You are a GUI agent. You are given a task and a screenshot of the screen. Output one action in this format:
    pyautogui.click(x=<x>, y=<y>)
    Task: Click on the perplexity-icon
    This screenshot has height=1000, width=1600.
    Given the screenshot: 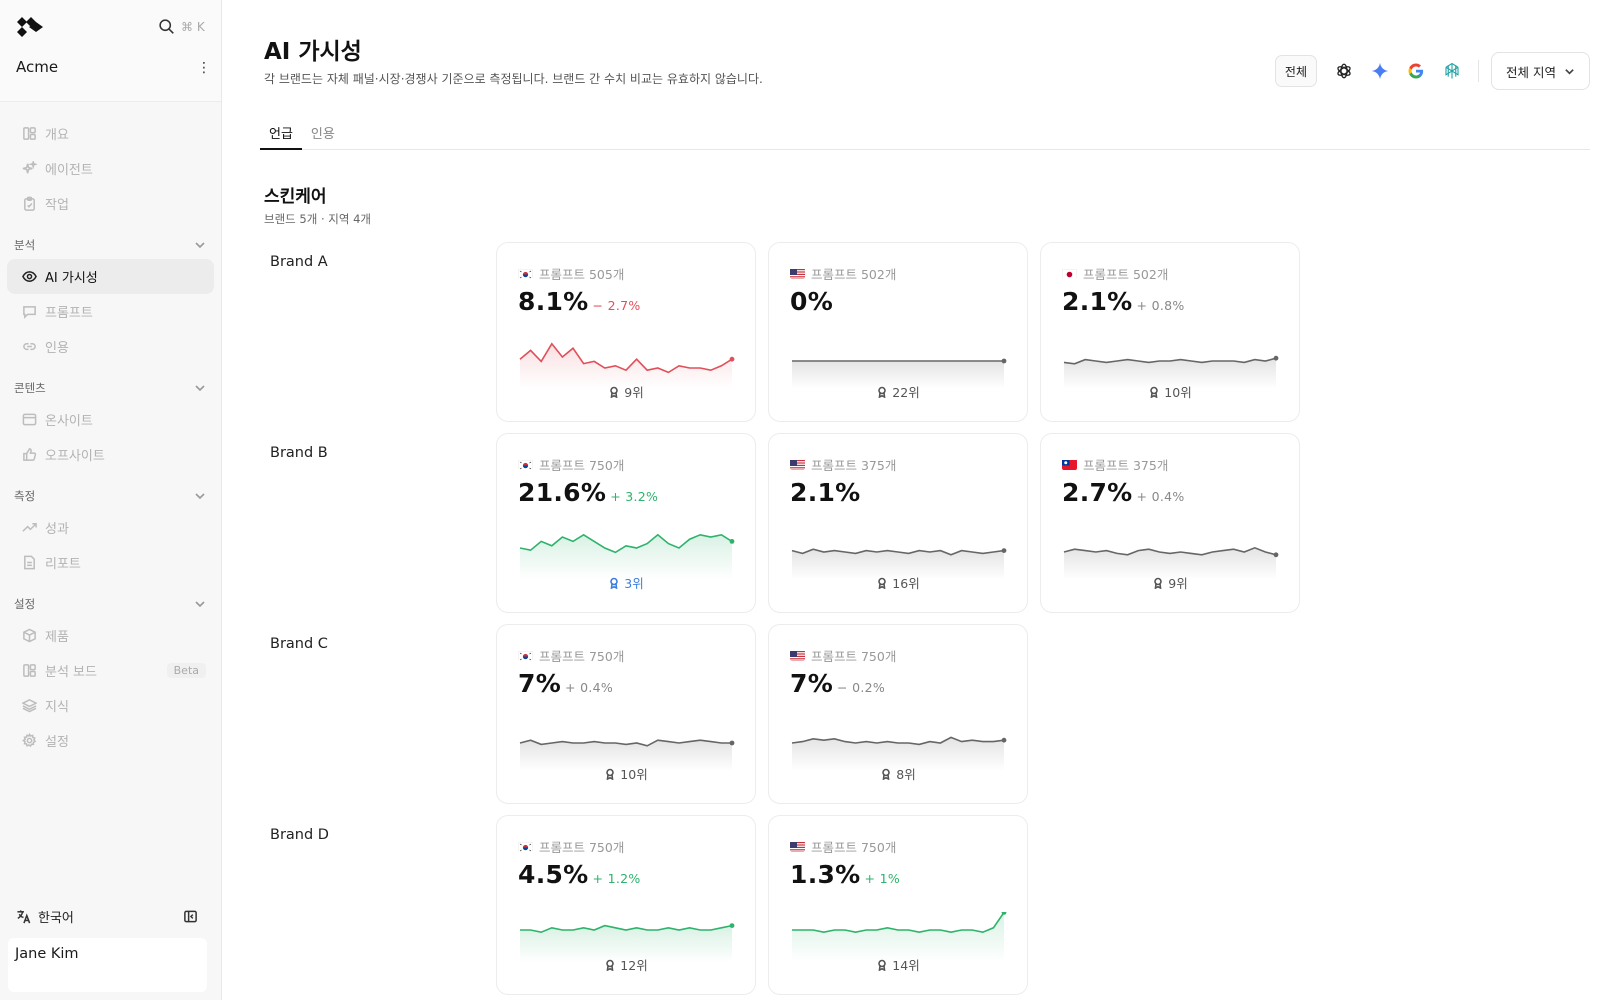 What is the action you would take?
    pyautogui.click(x=1452, y=70)
    